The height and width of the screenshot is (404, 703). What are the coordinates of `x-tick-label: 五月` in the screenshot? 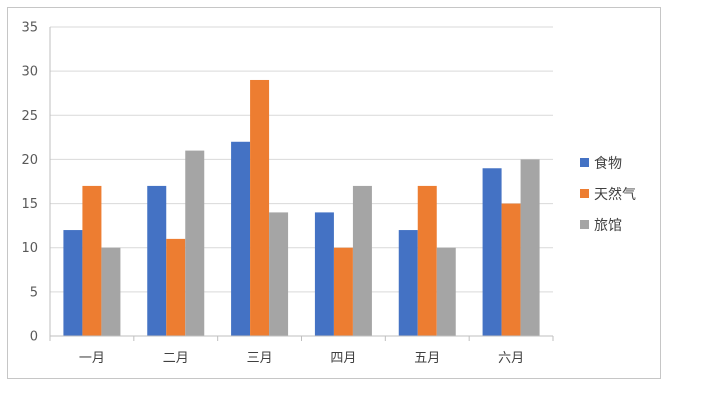 It's located at (427, 358).